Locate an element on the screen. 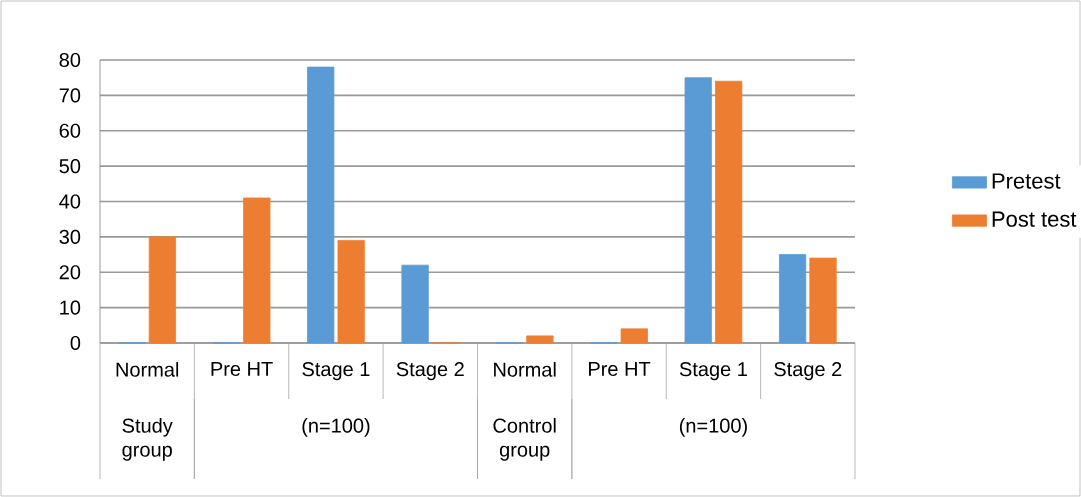 The width and height of the screenshot is (1081, 497). y-tick-label: 10 is located at coordinates (70, 307).